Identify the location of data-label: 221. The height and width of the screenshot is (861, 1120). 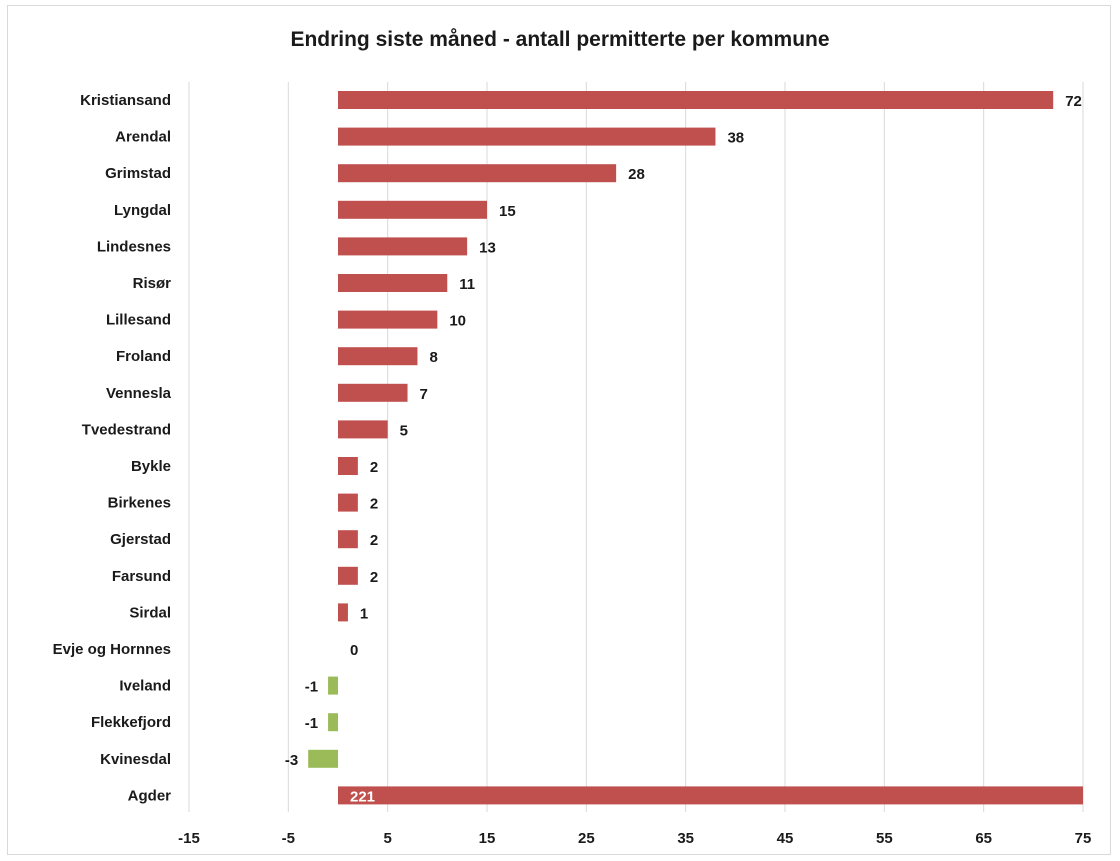
(362, 796).